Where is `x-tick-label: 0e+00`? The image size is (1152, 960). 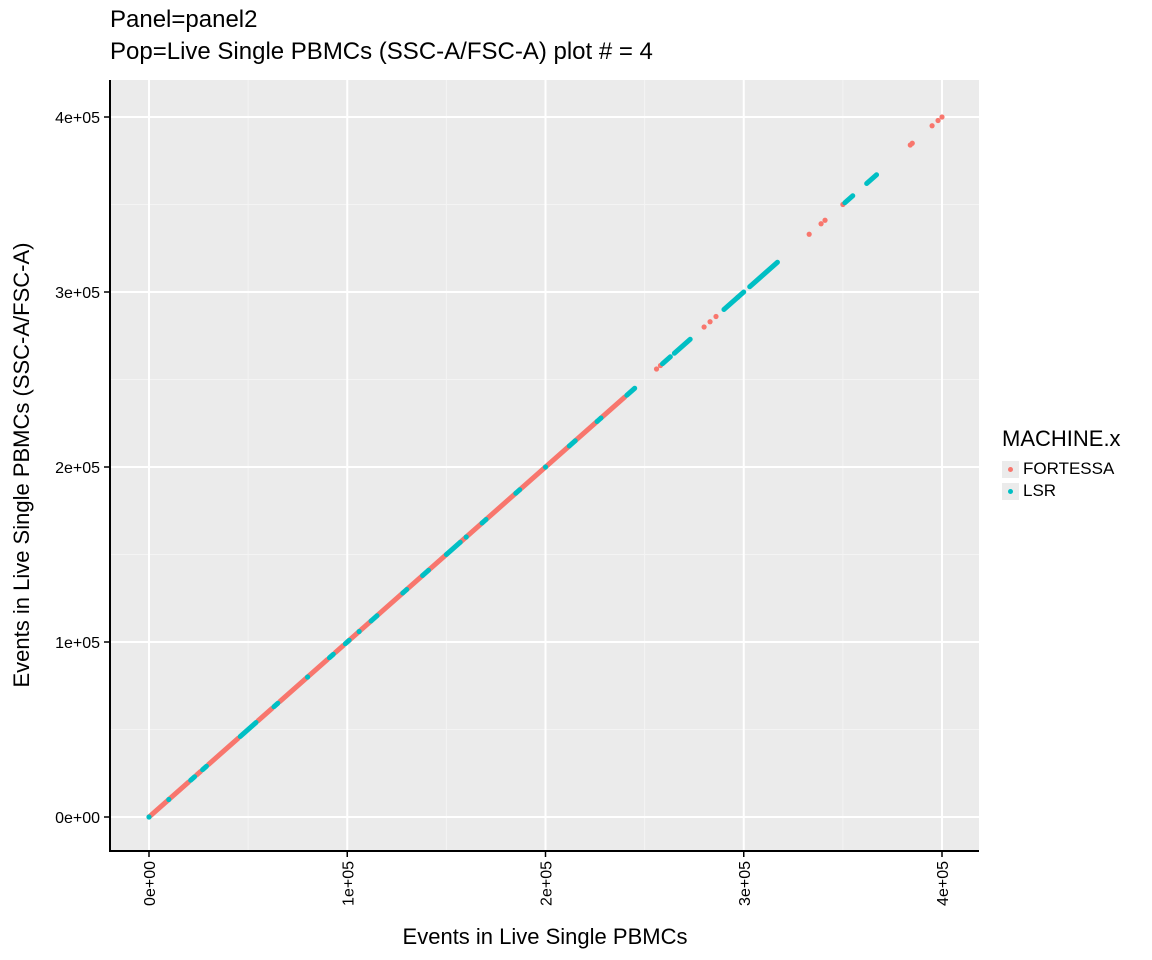
x-tick-label: 0e+00 is located at coordinates (150, 883).